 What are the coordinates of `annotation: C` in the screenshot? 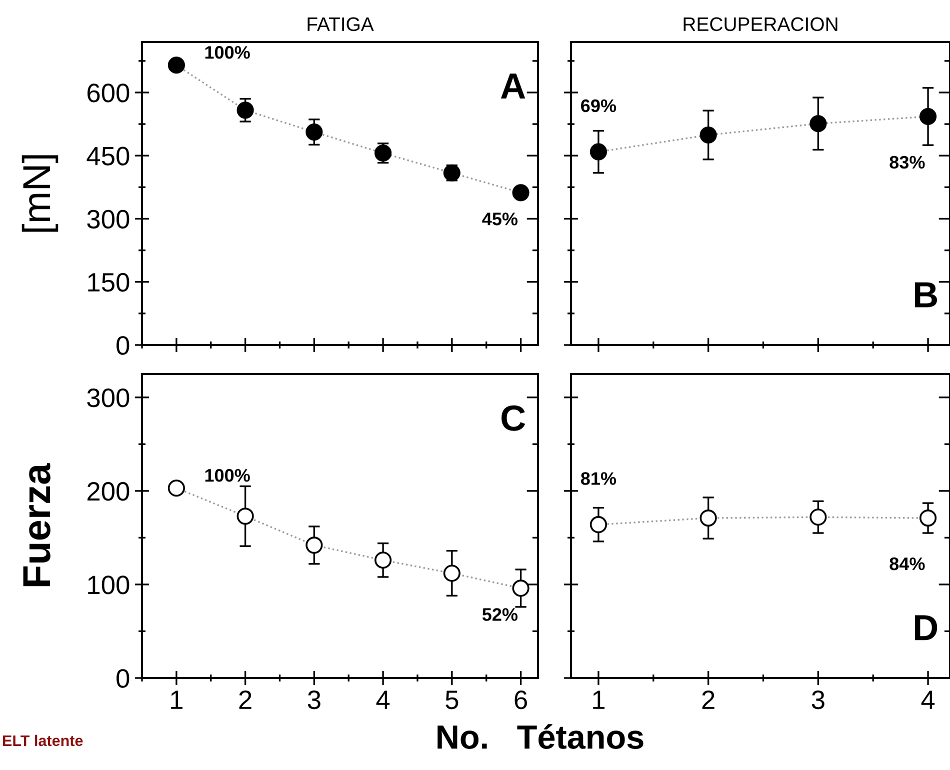 It's located at (514, 418).